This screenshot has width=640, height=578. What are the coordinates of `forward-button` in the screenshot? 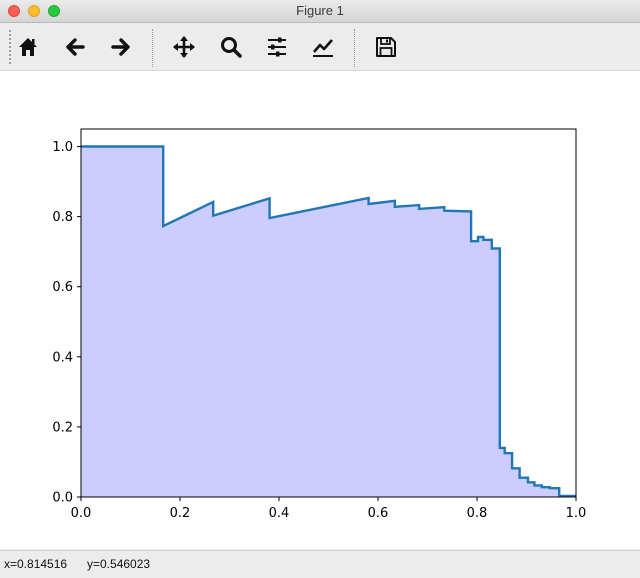 It's located at (121, 47).